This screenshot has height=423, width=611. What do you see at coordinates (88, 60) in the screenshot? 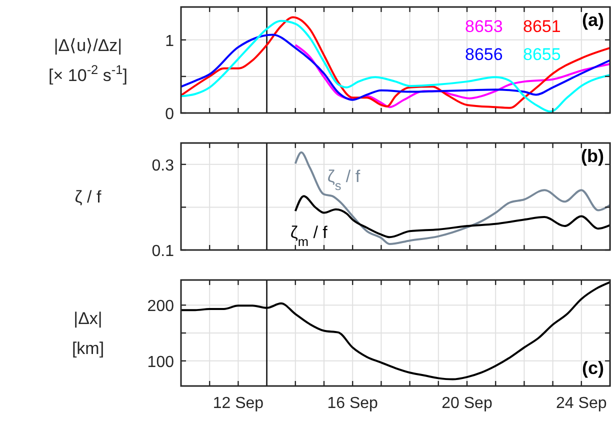
I see `y-axis-title: |Δ⟨u⟩/Δz| [× 10$^{-2}$ s$^{-1}$]` at bounding box center [88, 60].